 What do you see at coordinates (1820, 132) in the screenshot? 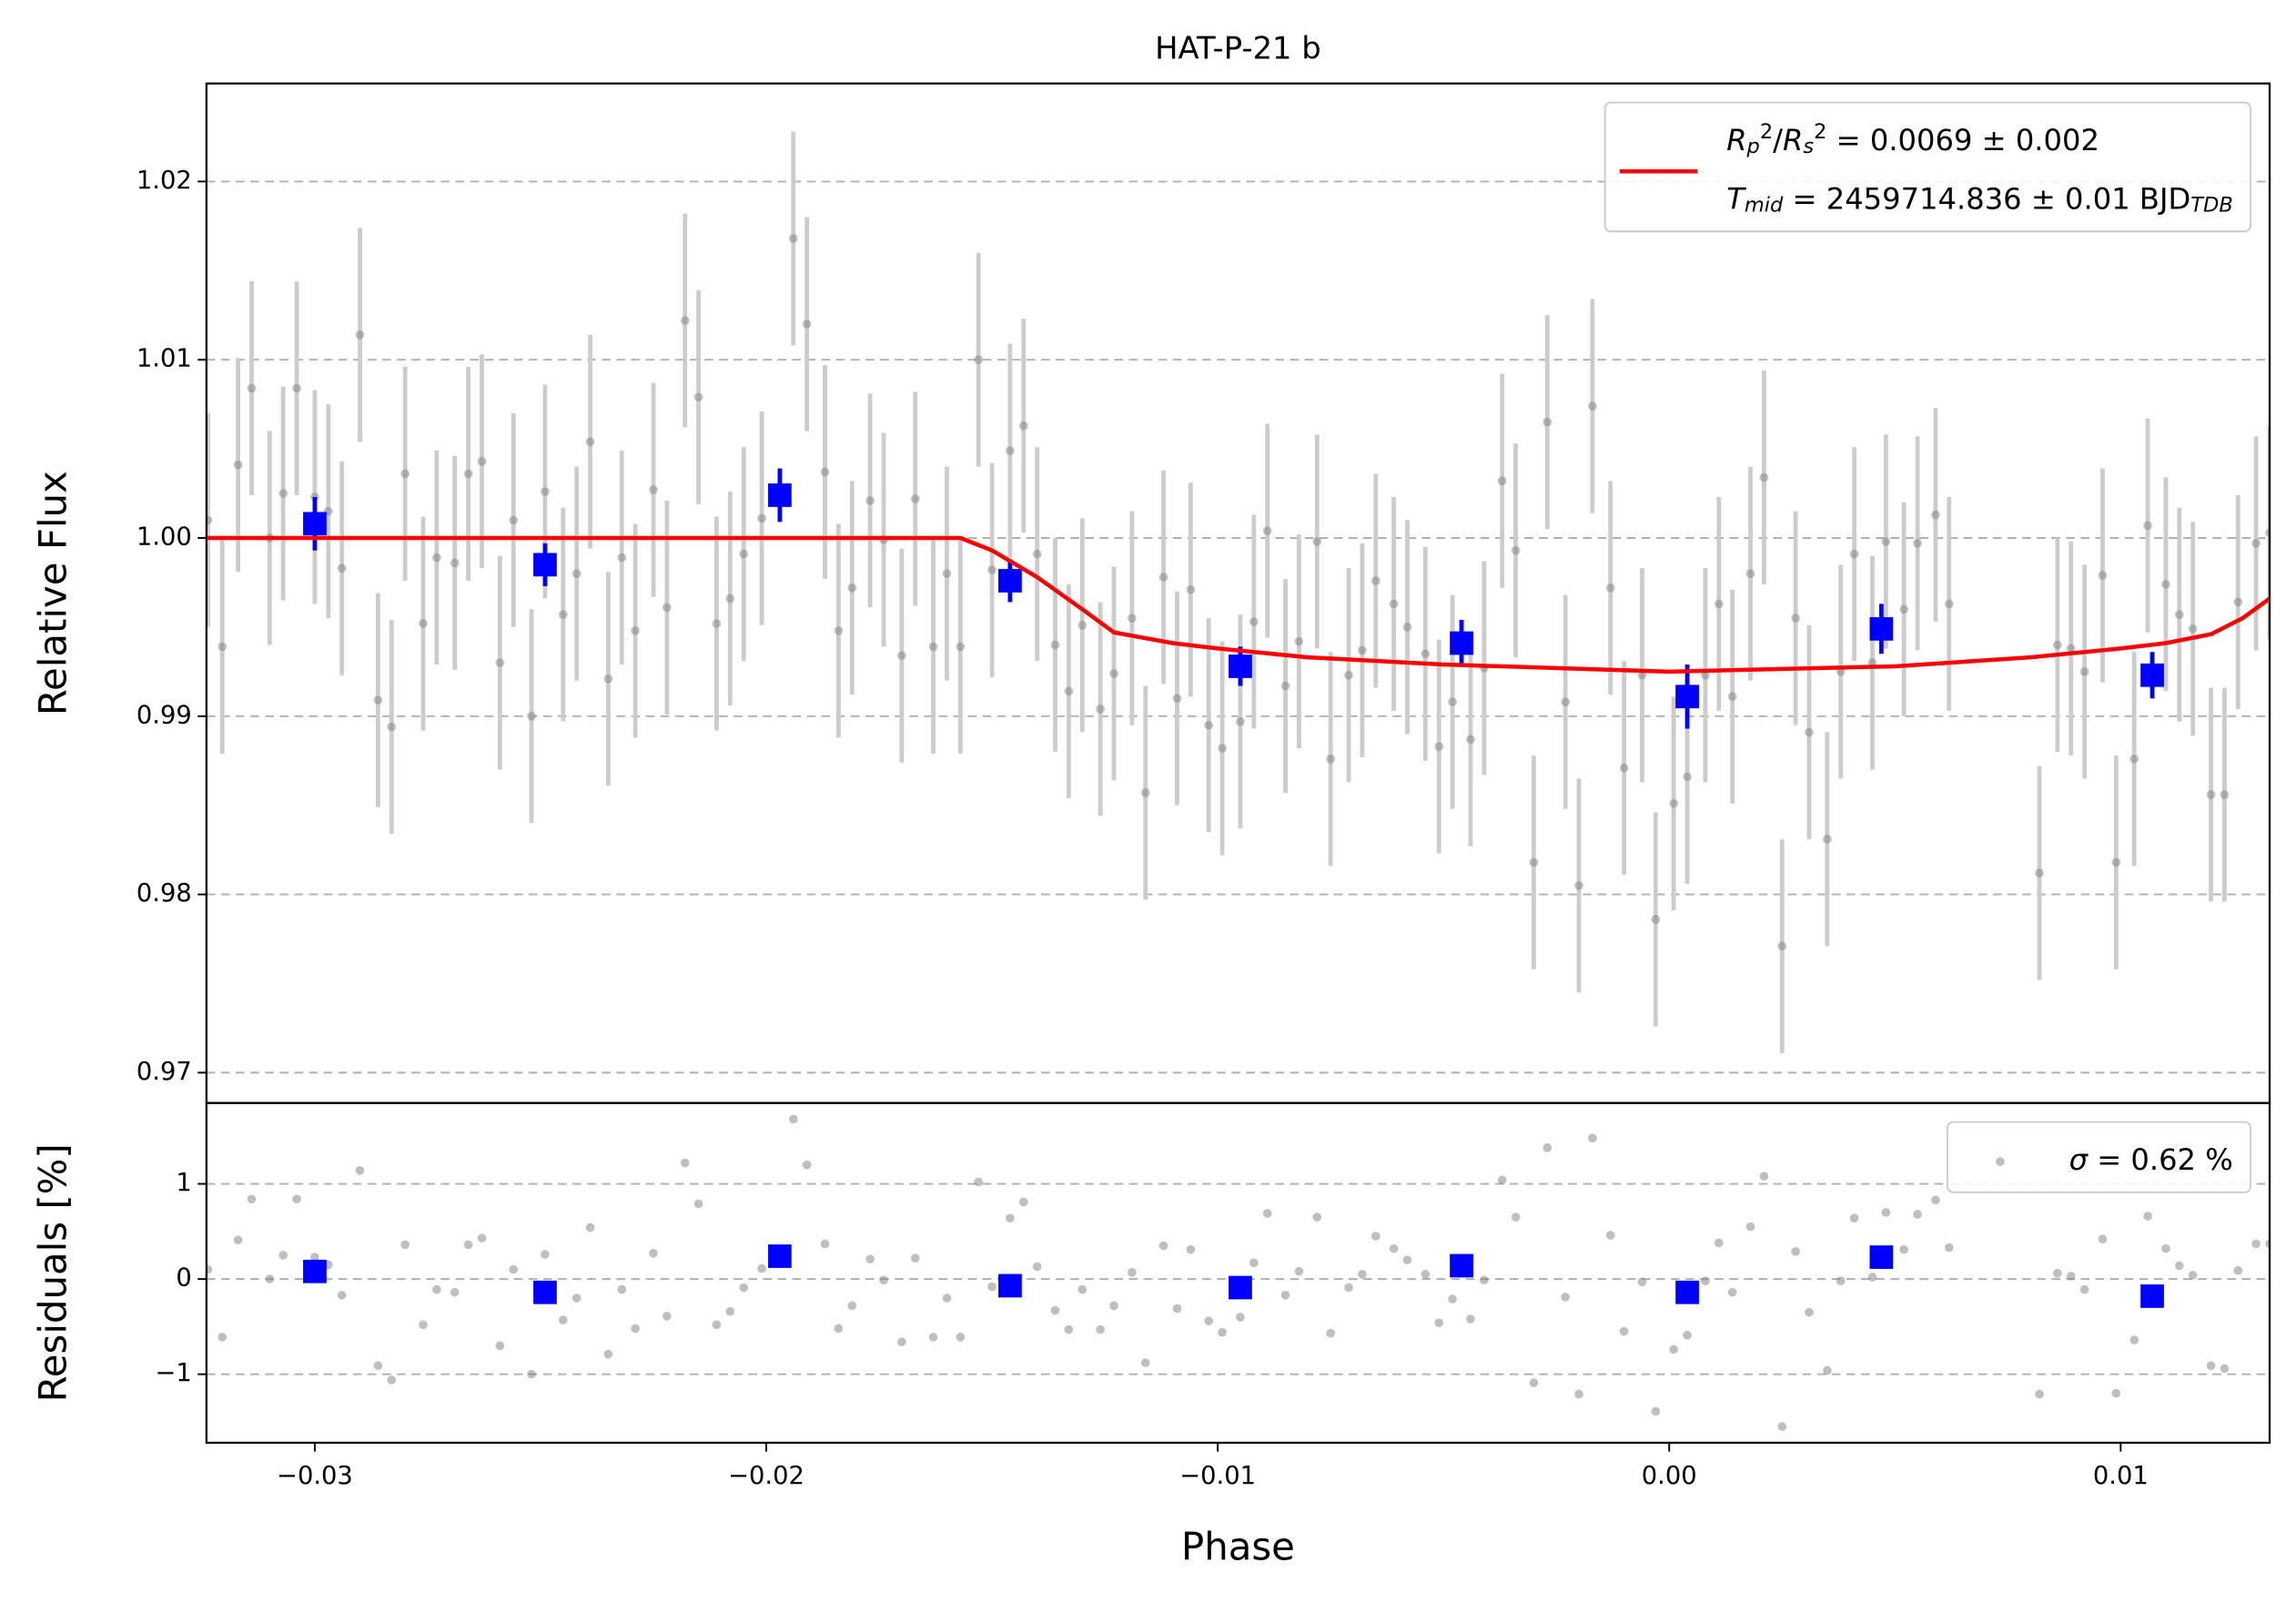
I see `legend-text-part: 2` at bounding box center [1820, 132].